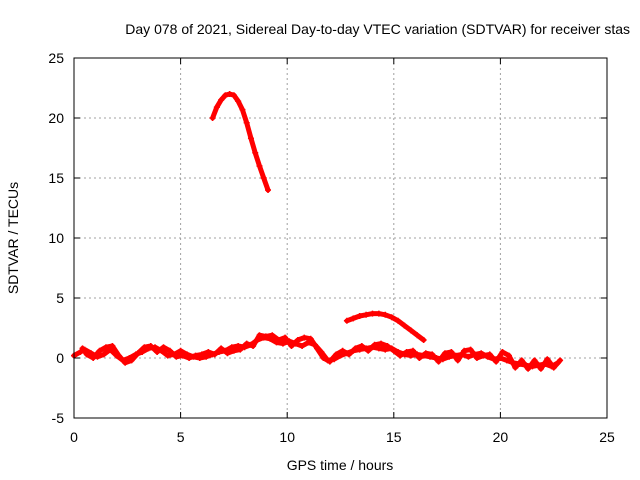 The height and width of the screenshot is (480, 640). What do you see at coordinates (56, 178) in the screenshot?
I see `y-tick-label: 15` at bounding box center [56, 178].